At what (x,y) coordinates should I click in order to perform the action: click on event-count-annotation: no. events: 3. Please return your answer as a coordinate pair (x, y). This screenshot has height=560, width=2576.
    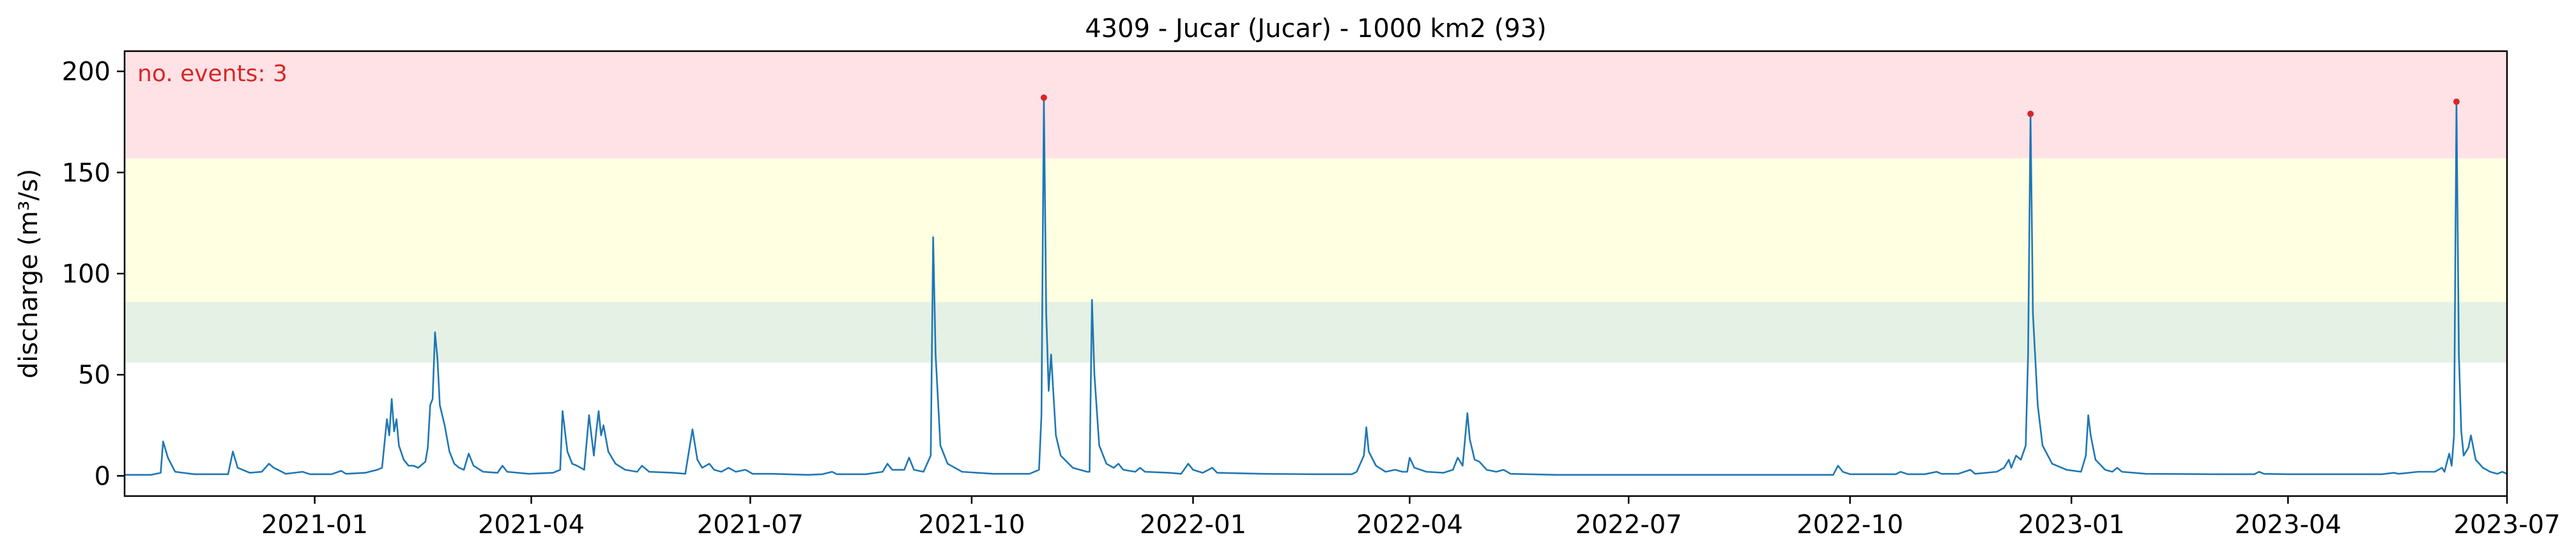
    Looking at the image, I should click on (212, 74).